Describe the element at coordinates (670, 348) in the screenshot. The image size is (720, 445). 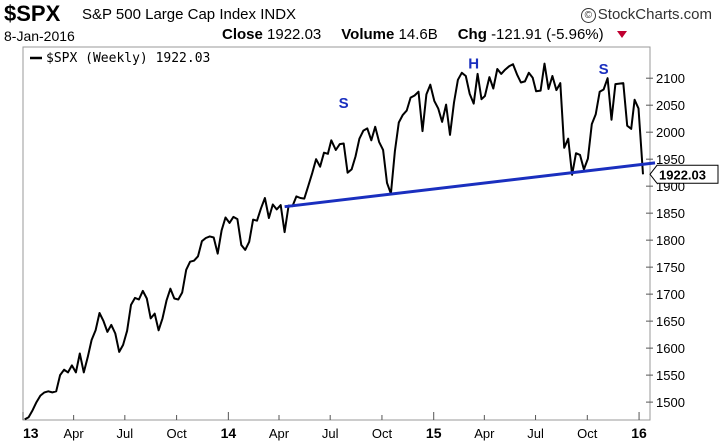
I see `y-tick-label: 1600` at that location.